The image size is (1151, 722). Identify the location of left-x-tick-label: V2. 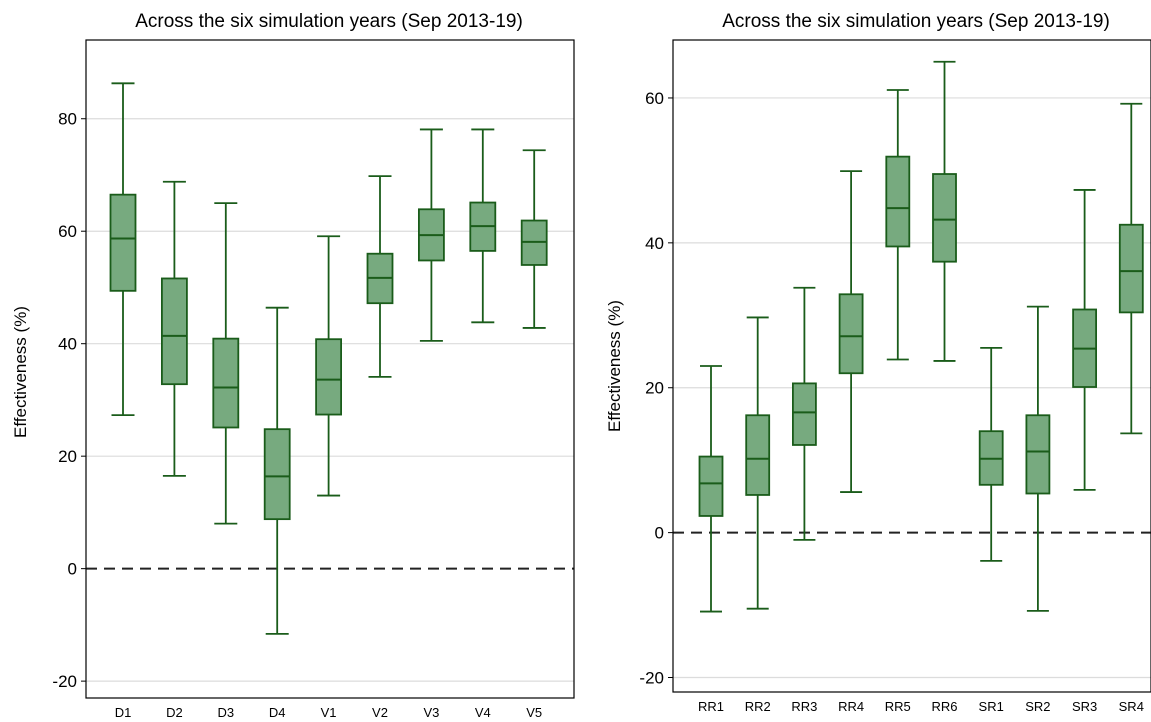
(380, 712).